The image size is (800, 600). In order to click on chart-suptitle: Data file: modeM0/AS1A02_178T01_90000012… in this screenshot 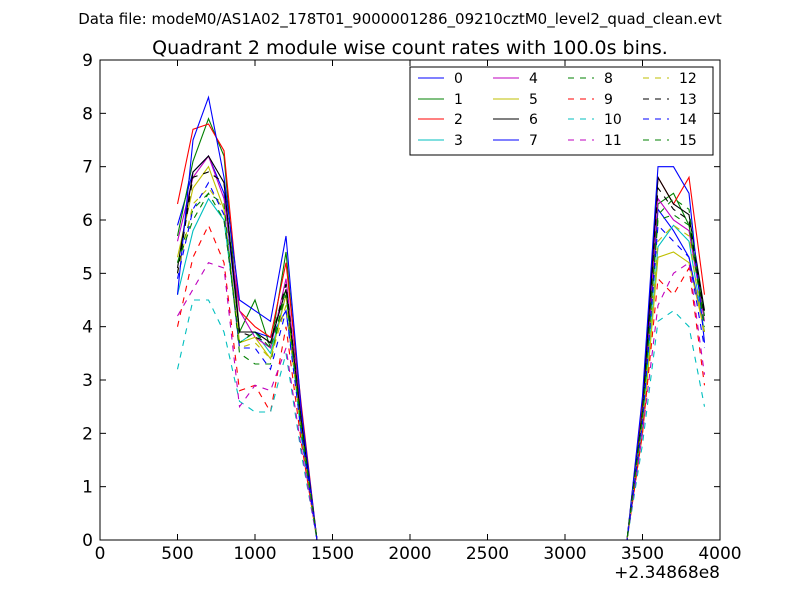, I will do `click(400, 19)`.